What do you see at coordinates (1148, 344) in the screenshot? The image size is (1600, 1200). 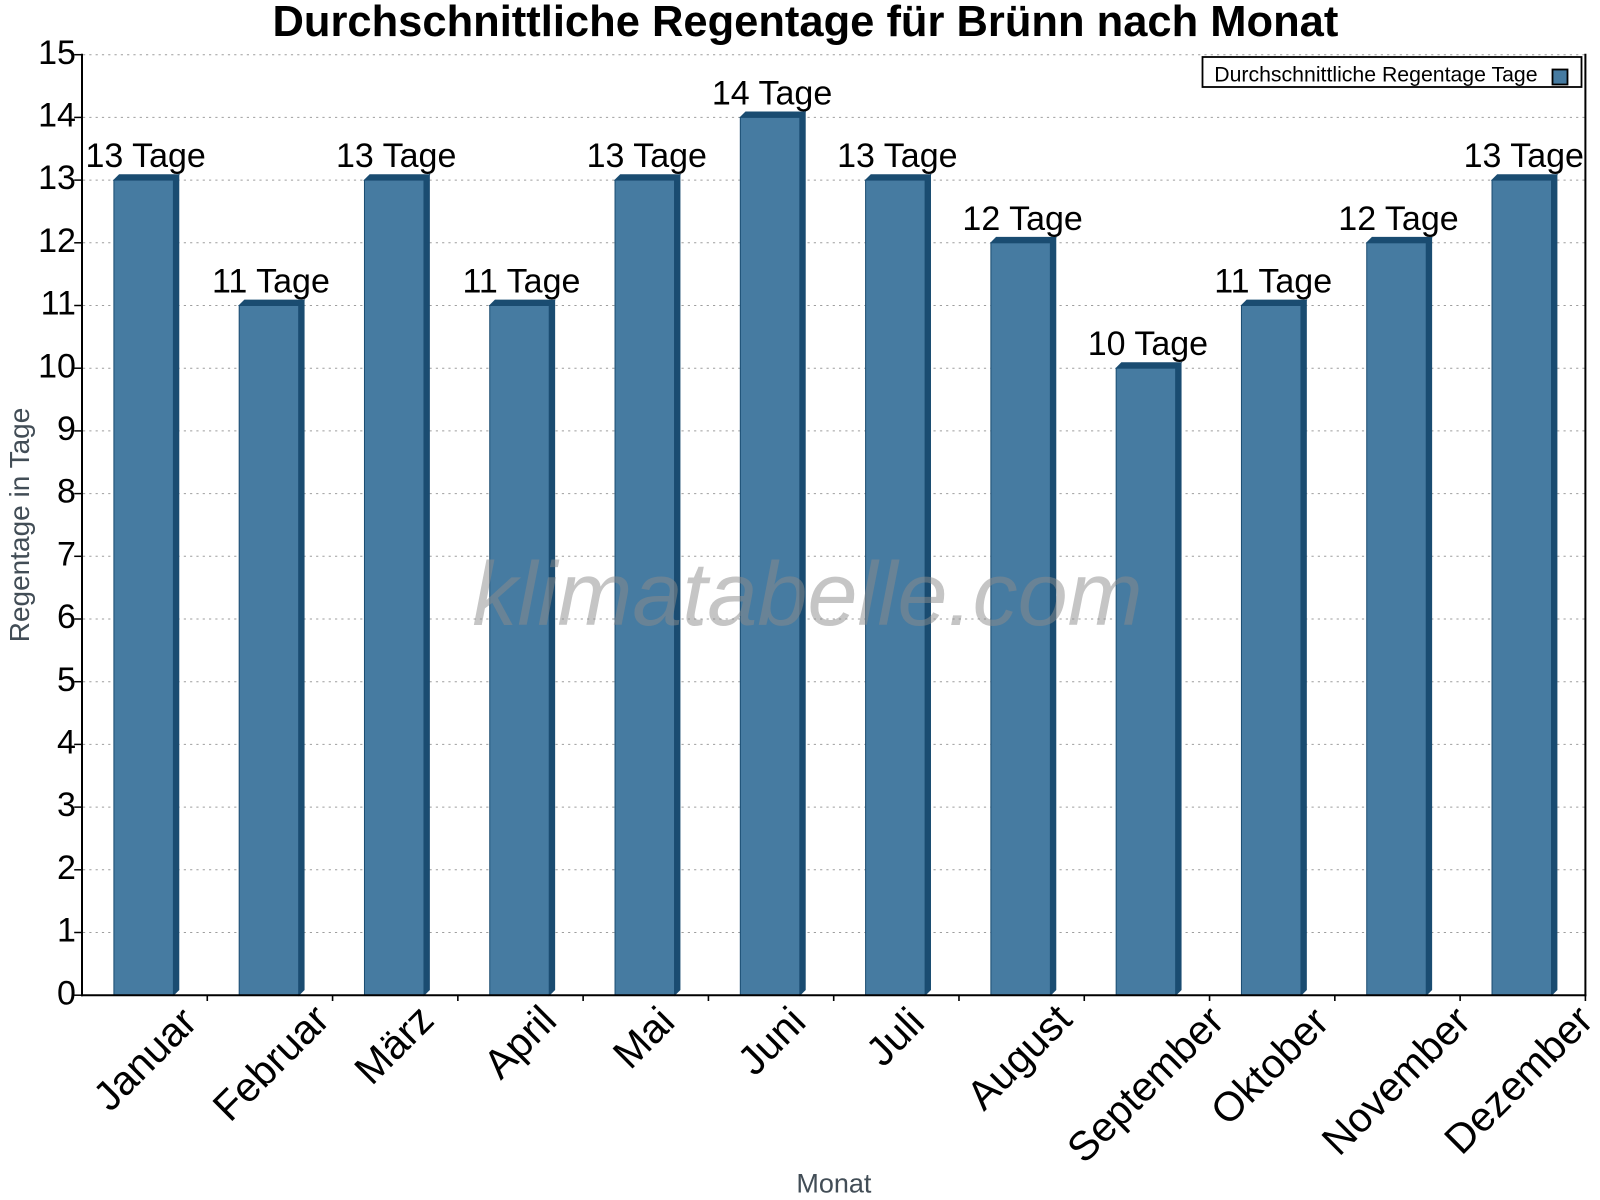 I see `svg-text: 10 Tage` at bounding box center [1148, 344].